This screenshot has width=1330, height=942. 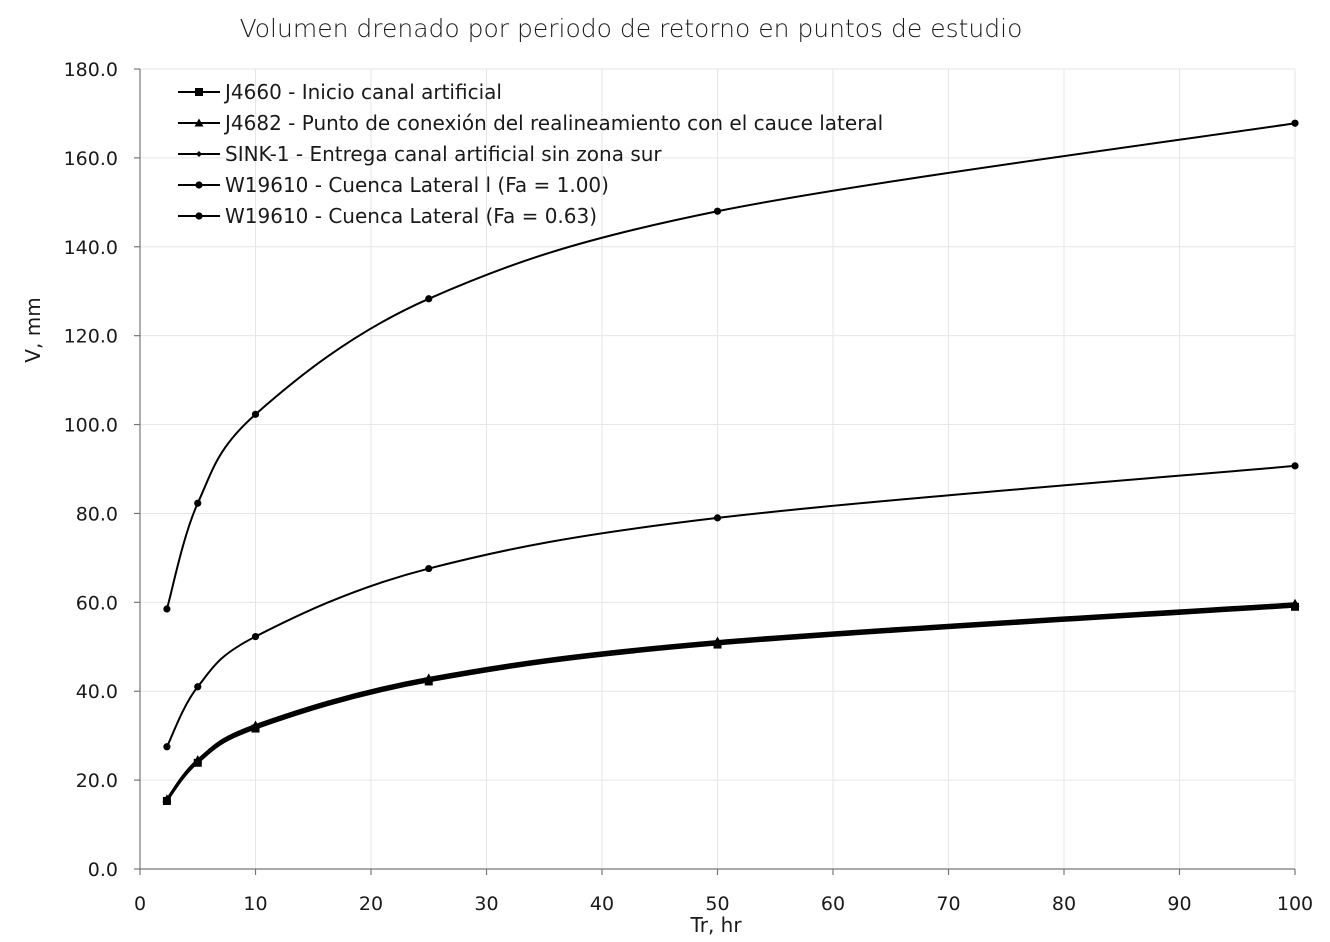 I want to click on legend-label: J4660 - Inicio canal artificial, so click(x=362, y=92).